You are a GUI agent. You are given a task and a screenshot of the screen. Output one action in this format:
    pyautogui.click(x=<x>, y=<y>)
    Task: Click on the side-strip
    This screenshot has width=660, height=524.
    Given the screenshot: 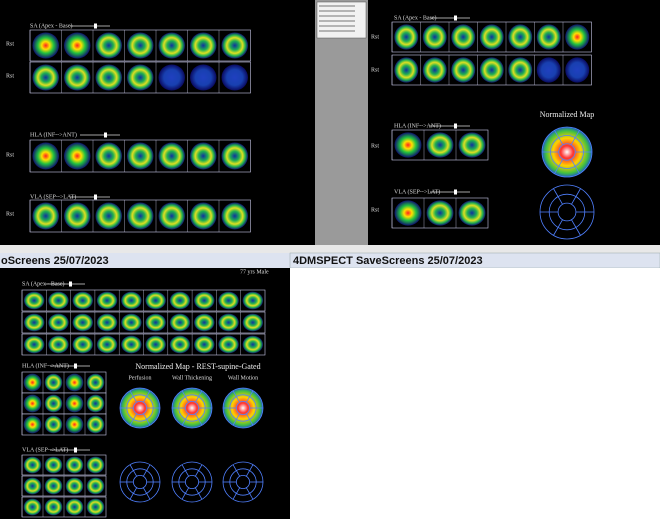 What is the action you would take?
    pyautogui.click(x=341, y=122)
    